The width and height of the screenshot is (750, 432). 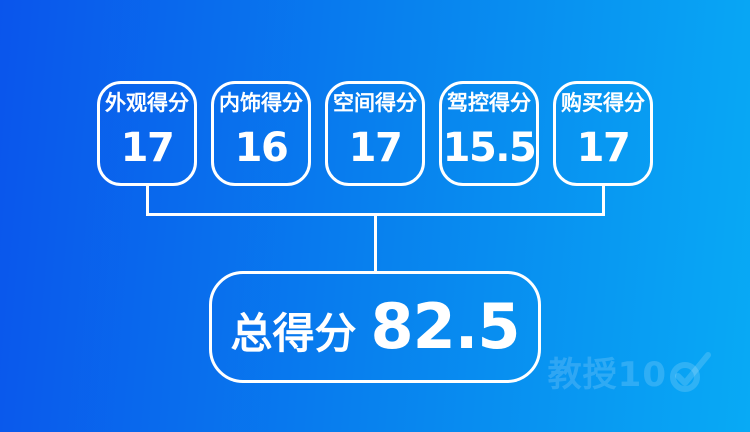 I want to click on score-card-label: 购买得分, so click(x=603, y=103).